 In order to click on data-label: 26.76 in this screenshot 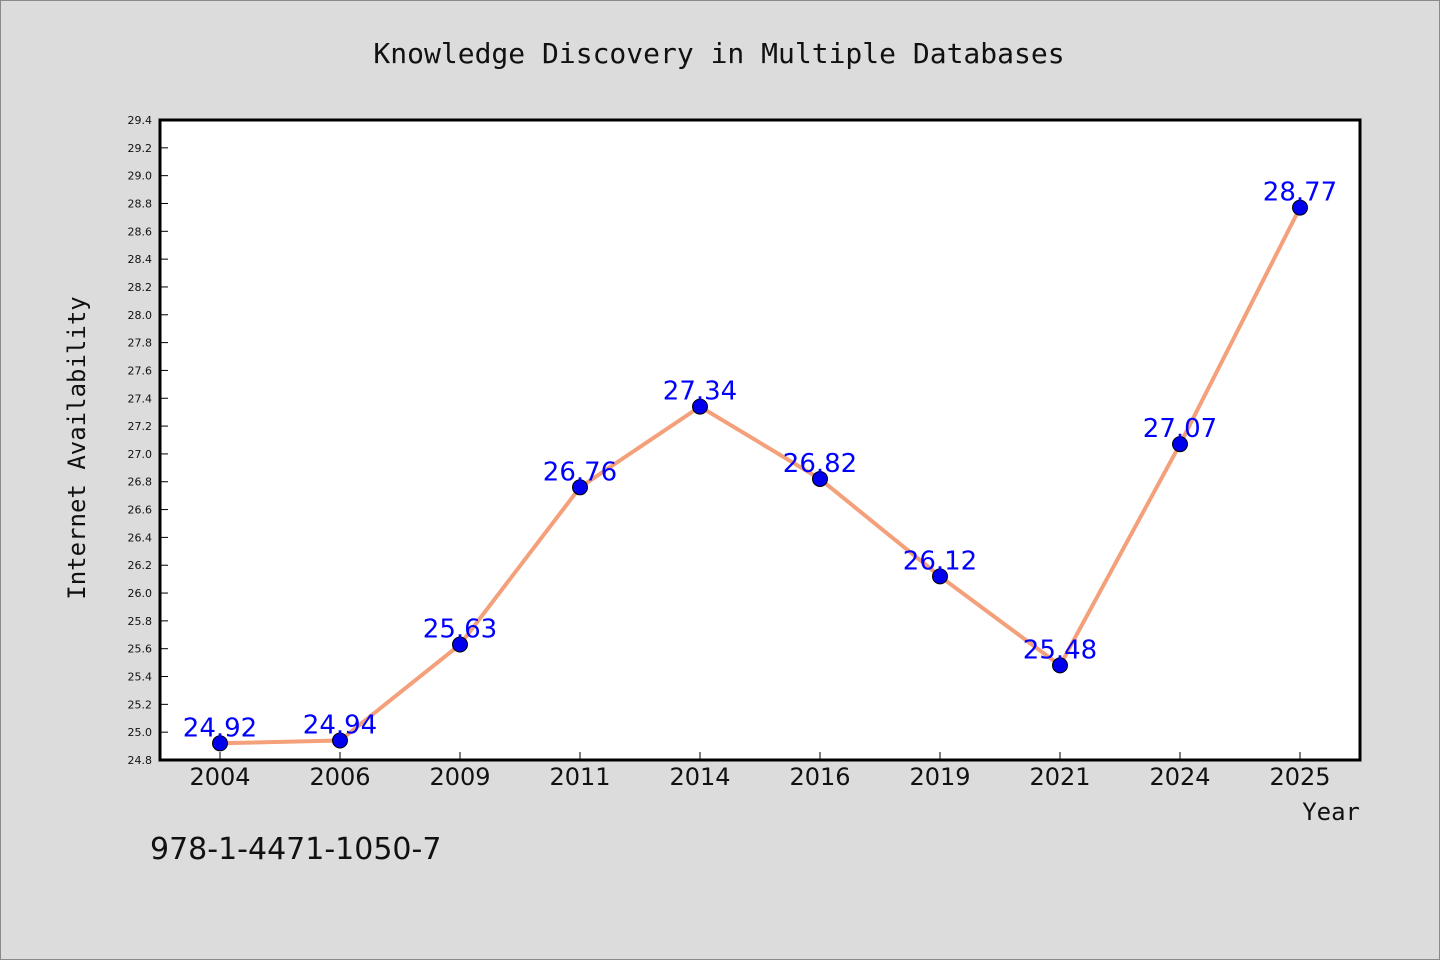, I will do `click(580, 472)`.